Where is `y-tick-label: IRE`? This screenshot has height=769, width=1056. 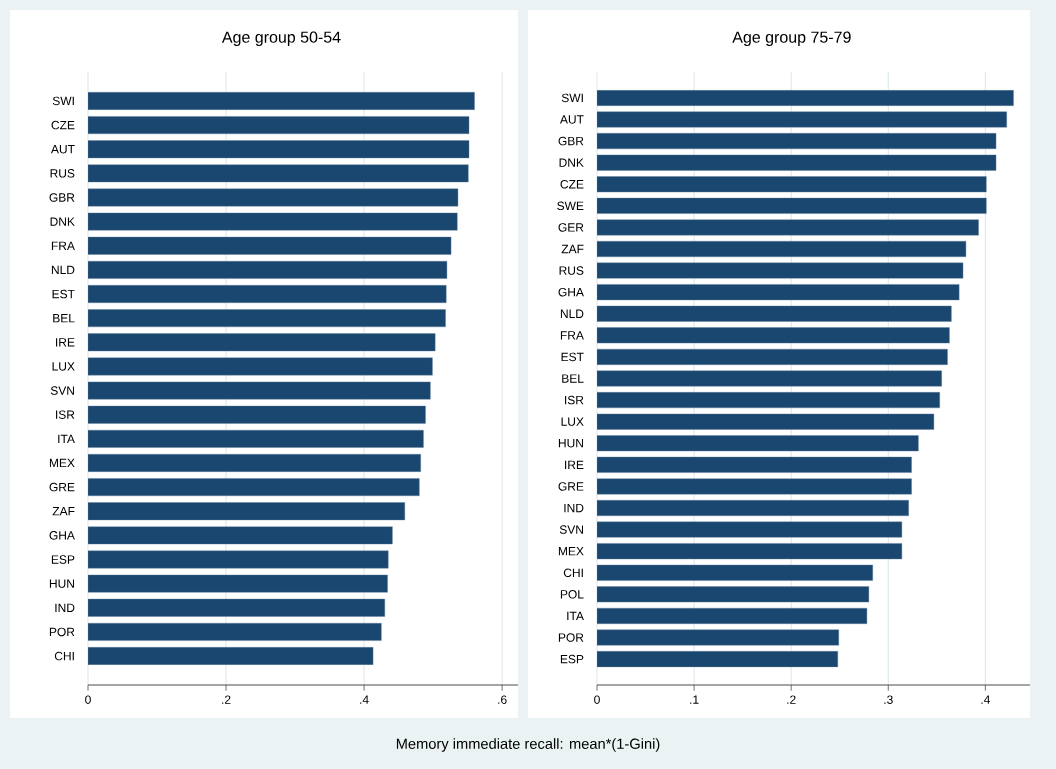
y-tick-label: IRE is located at coordinates (65, 342).